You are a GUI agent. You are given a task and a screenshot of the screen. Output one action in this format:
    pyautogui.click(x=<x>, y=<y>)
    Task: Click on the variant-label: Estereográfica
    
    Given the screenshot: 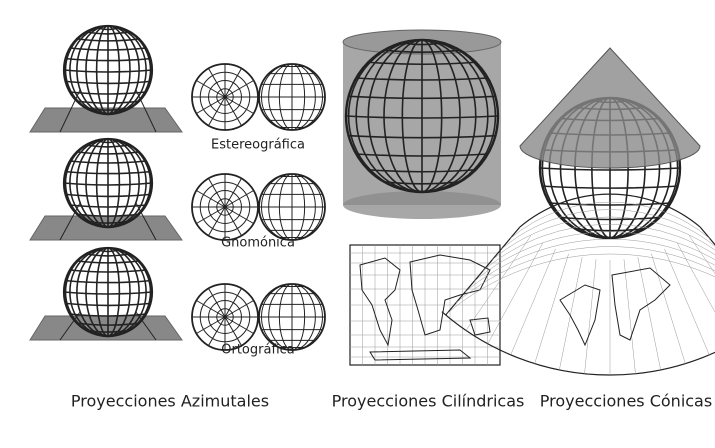 What is the action you would take?
    pyautogui.click(x=258, y=145)
    